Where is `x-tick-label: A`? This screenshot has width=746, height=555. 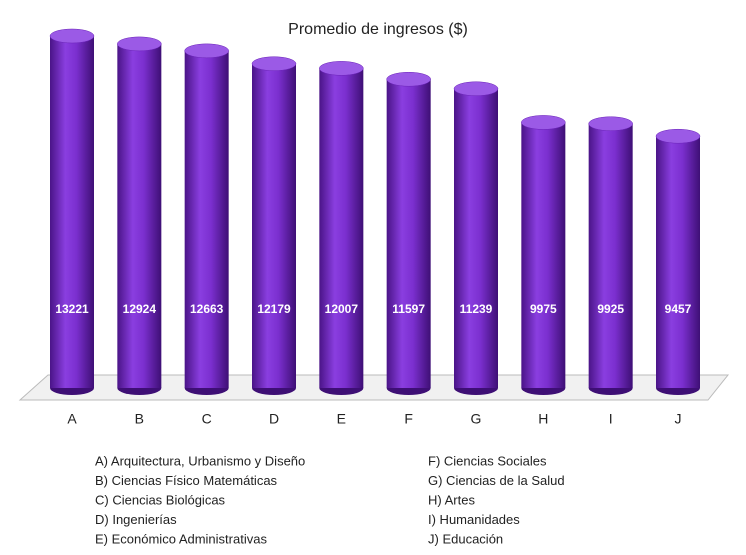 x-tick-label: A is located at coordinates (72, 419).